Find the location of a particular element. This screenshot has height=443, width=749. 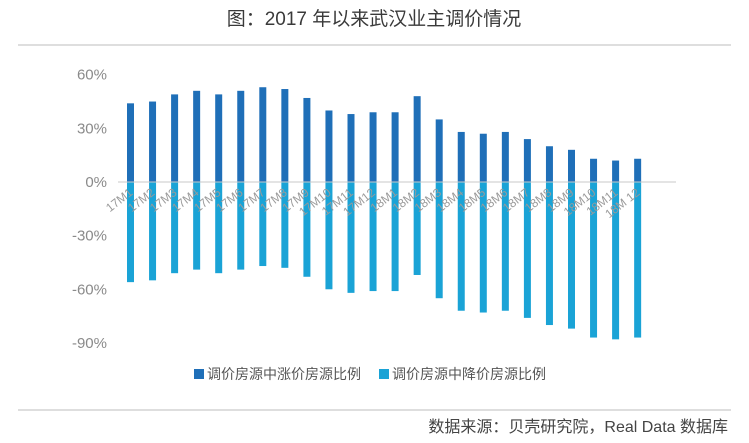

y-tick-label: 30% is located at coordinates (92, 128).